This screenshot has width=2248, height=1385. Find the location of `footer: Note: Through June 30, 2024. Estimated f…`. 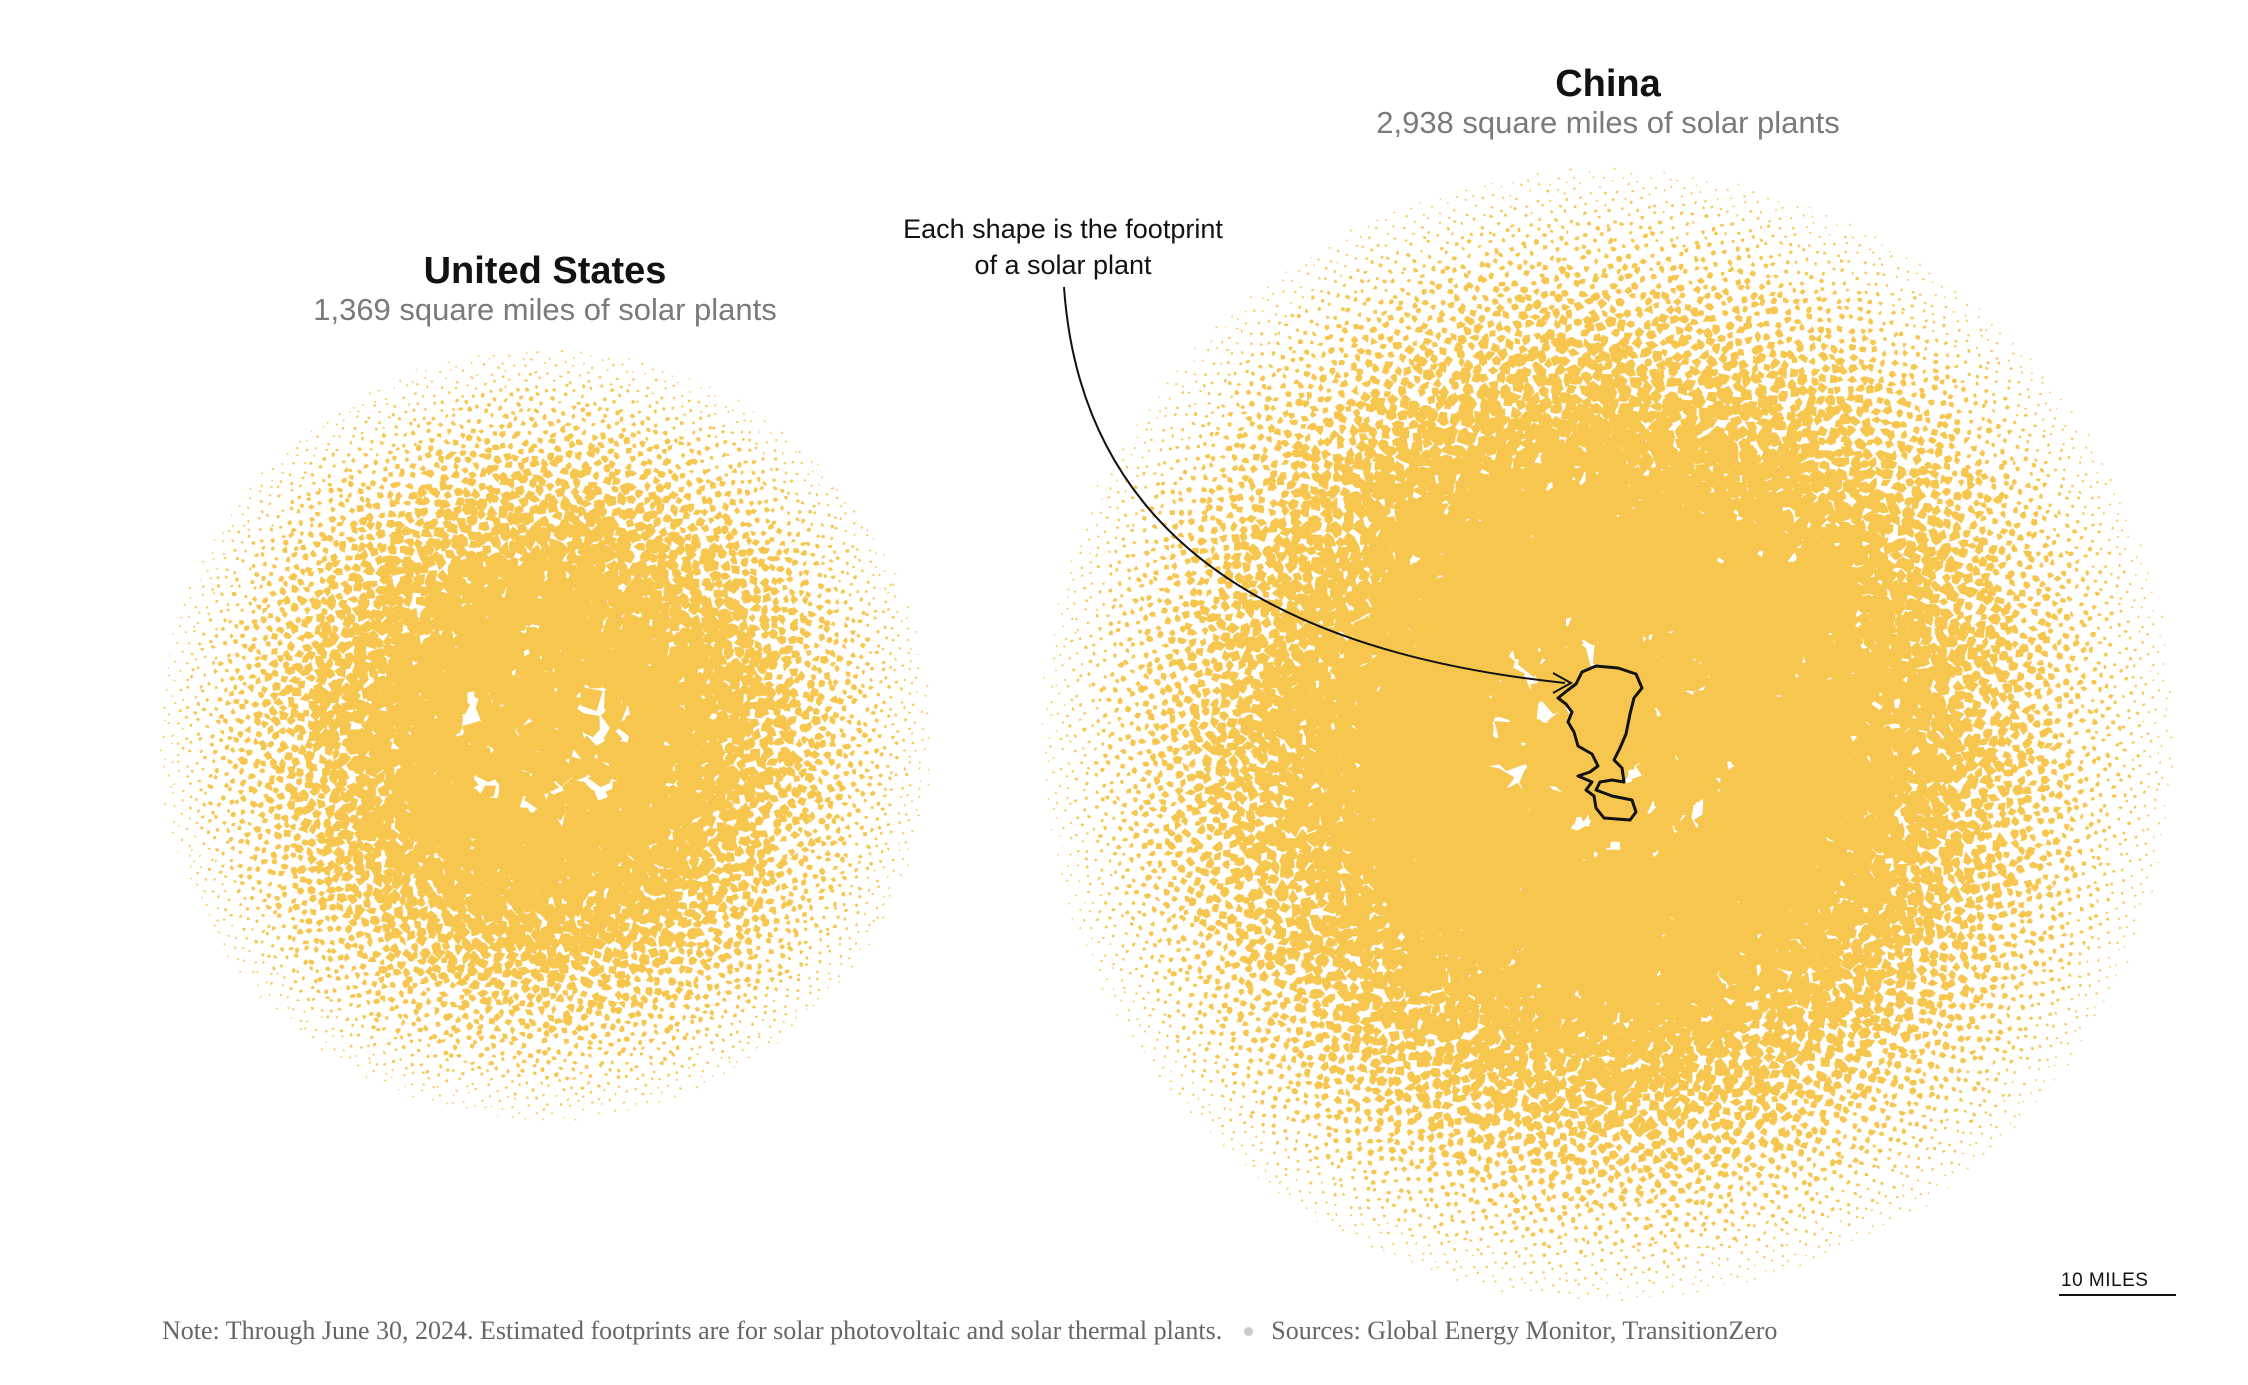

footer: Note: Through June 30, 2024. Estimated f… is located at coordinates (1182, 1331).